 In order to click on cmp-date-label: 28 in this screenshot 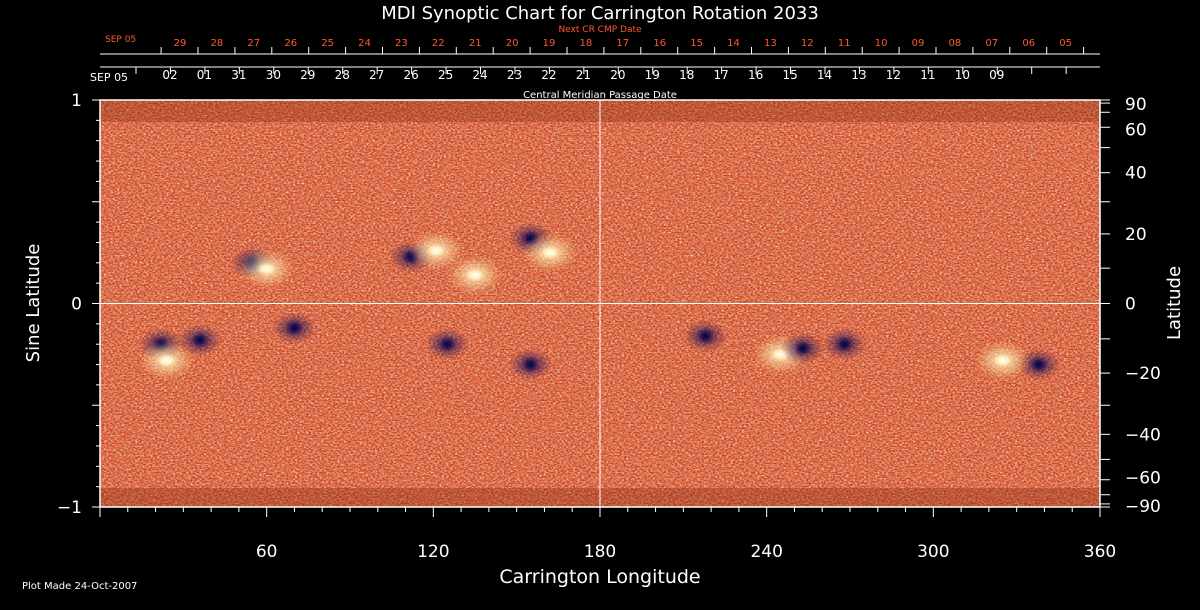, I will do `click(342, 75)`.